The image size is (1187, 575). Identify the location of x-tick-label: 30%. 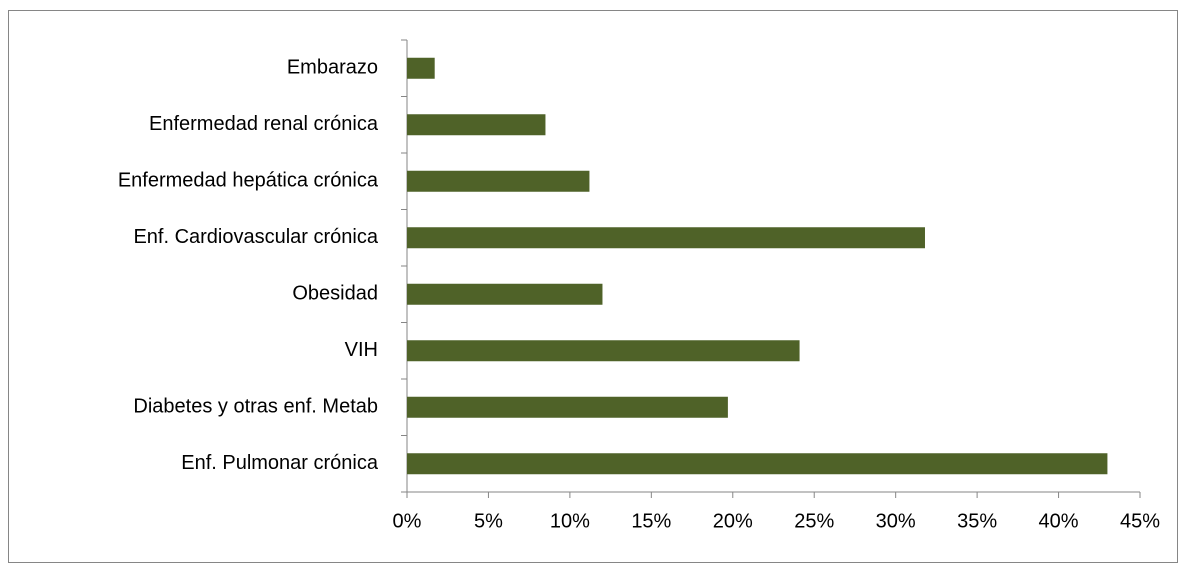
(896, 521).